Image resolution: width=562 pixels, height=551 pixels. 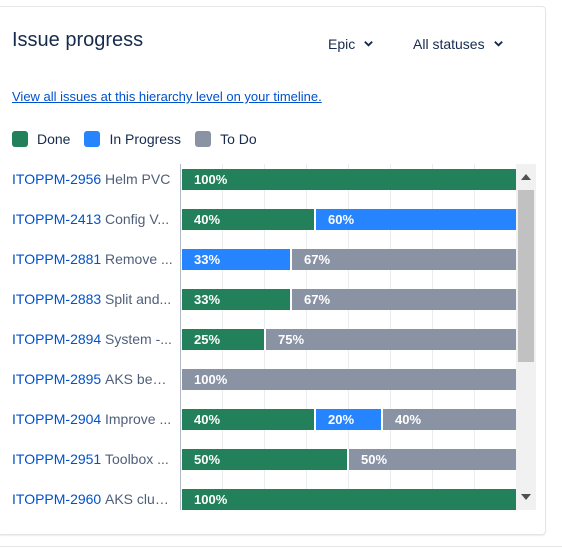 I want to click on issue-key-link: ITOPPM-2413, so click(x=57, y=219).